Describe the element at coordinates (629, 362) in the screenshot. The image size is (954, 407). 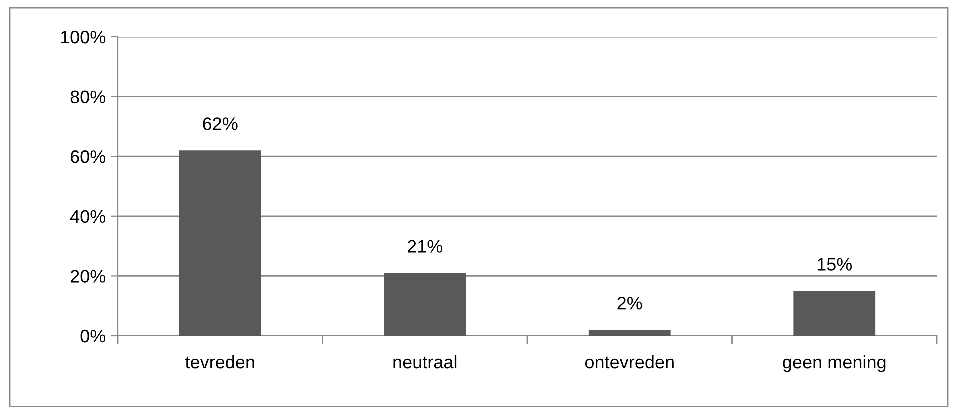
I see `x-tick-label: ontevreden` at that location.